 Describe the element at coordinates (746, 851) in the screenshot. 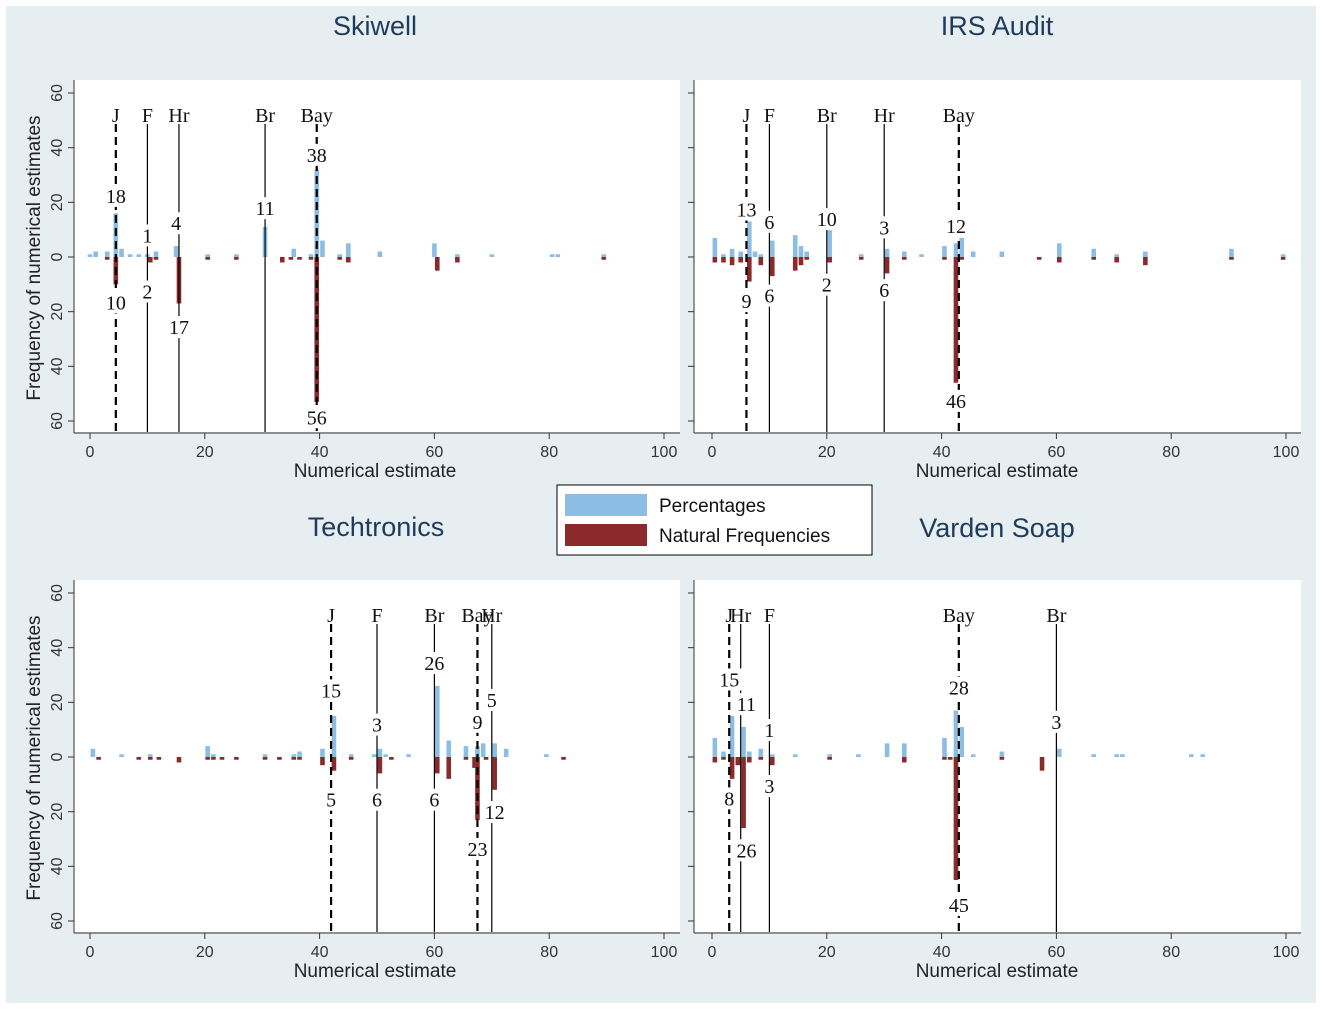

I see `annotation-label: 26` at that location.